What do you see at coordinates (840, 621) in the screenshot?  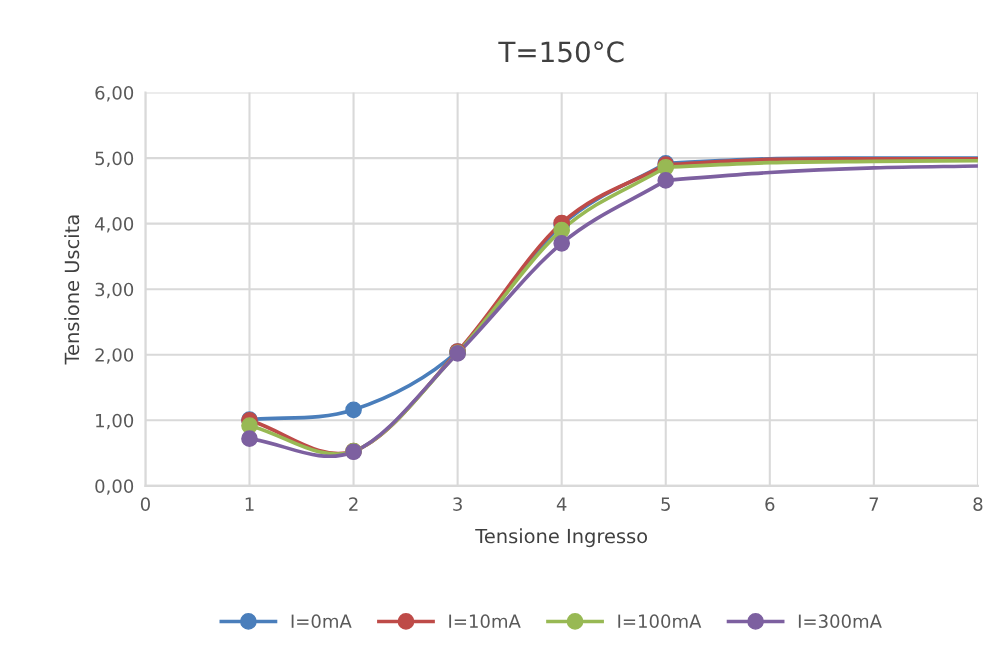 I see `legend-label: I=300mA` at bounding box center [840, 621].